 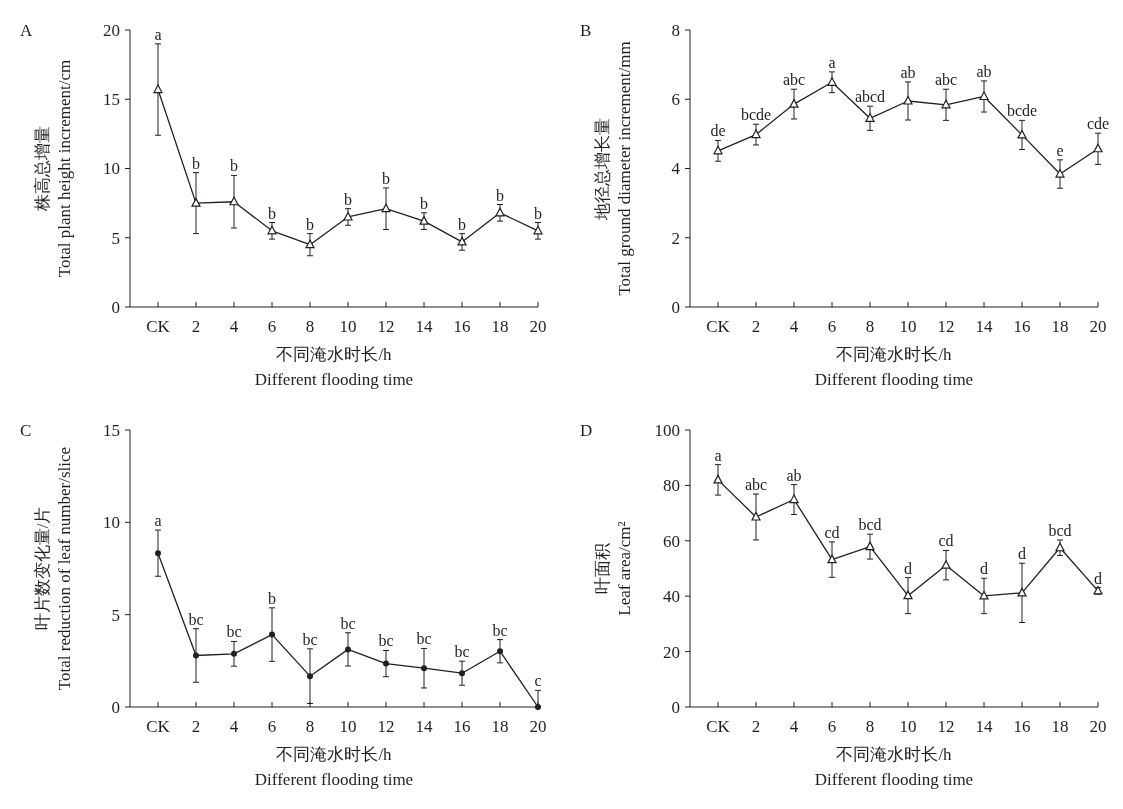 What do you see at coordinates (613, 168) in the screenshot?
I see `y-axis-title: 地径总增长量 Total ground diameter increment/mm` at bounding box center [613, 168].